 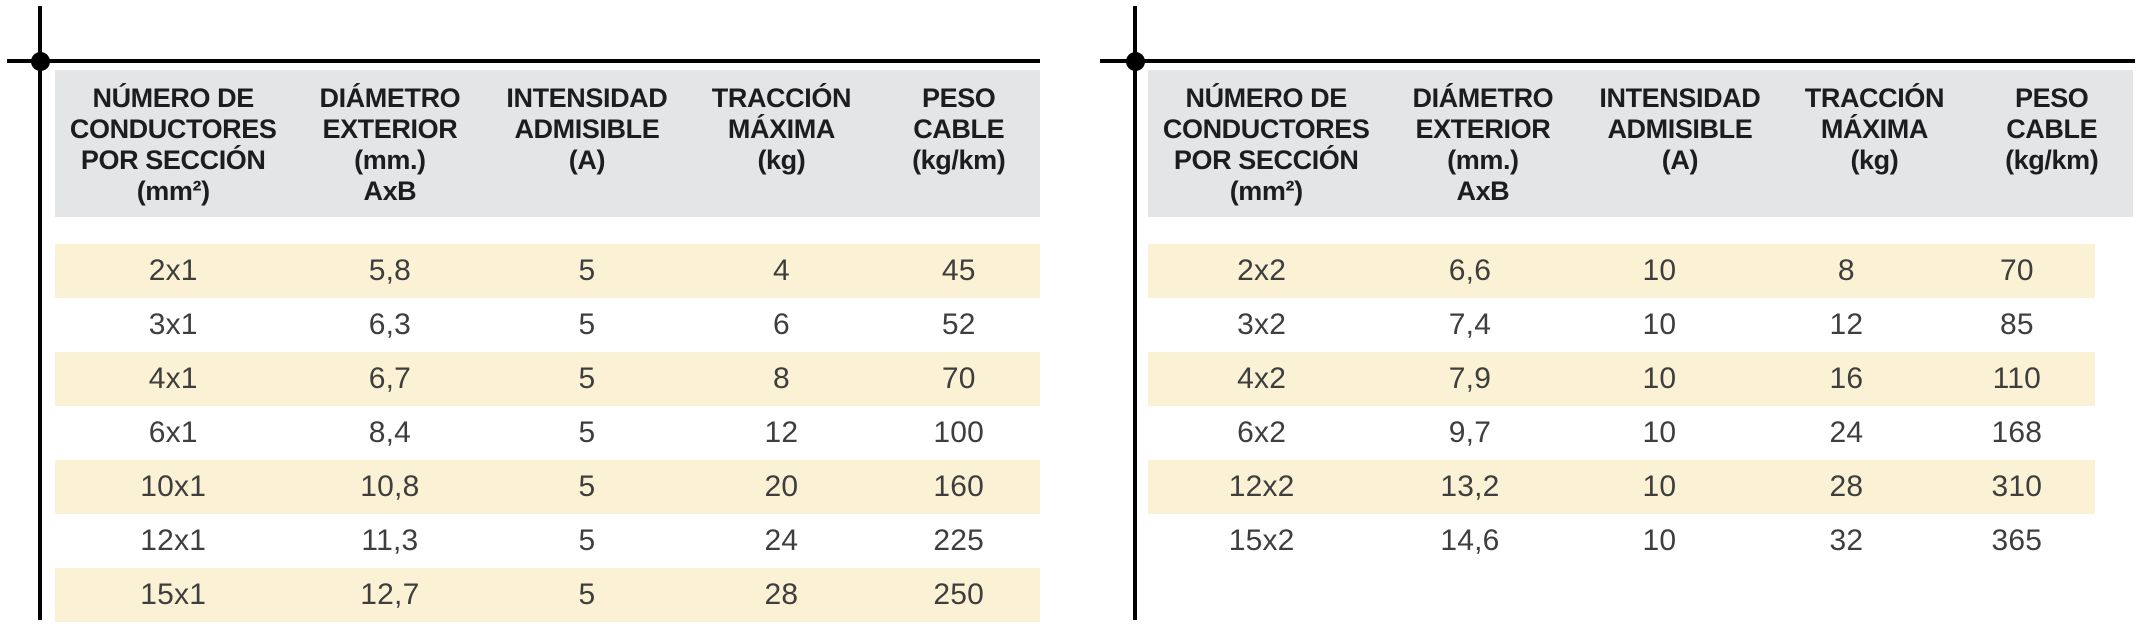 What do you see at coordinates (390, 432) in the screenshot?
I see `table-cell: 8,4` at bounding box center [390, 432].